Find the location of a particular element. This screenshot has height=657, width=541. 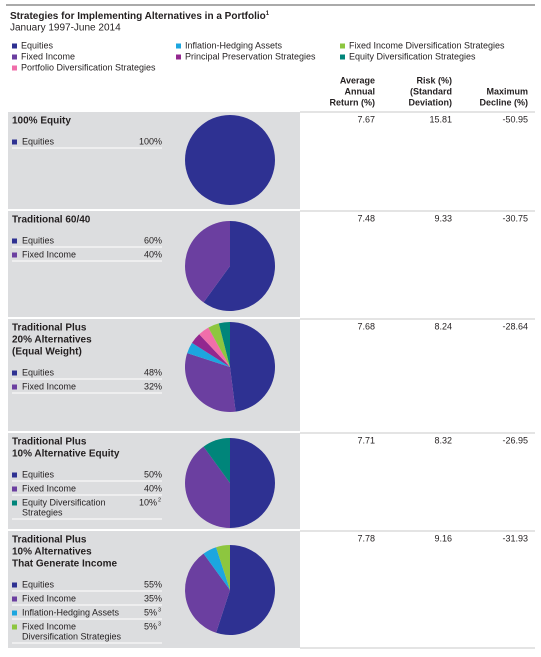

metric-value: -30.75 is located at coordinates (515, 218).